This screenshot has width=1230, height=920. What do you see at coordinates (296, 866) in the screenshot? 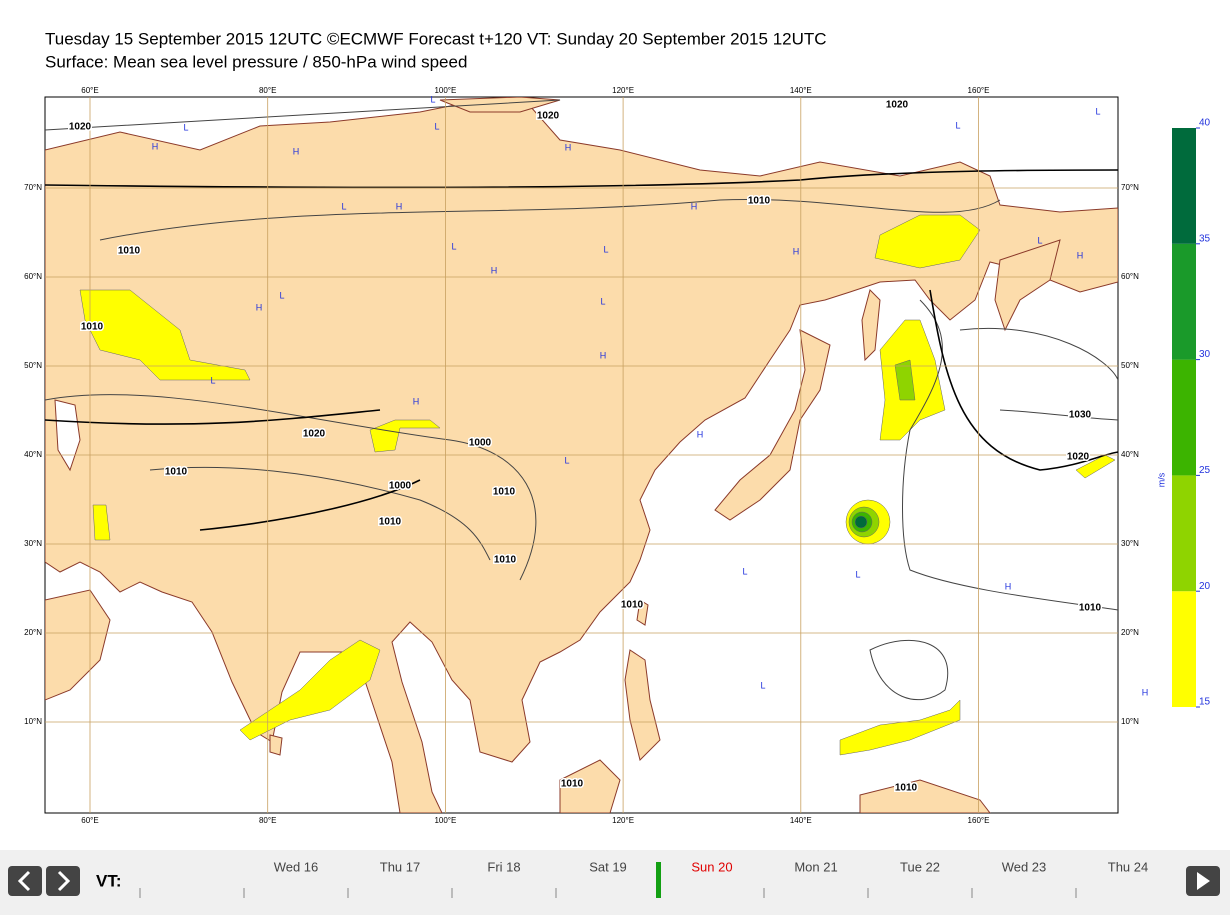
I see `day-label: Wed 16` at bounding box center [296, 866].